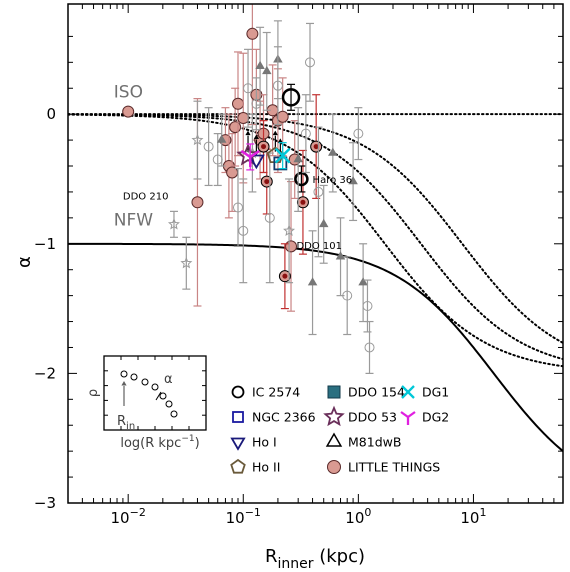 This screenshot has width=570, height=572. Describe the element at coordinates (334, 392) in the screenshot. I see `legend-marker-square-filled-teal` at that location.